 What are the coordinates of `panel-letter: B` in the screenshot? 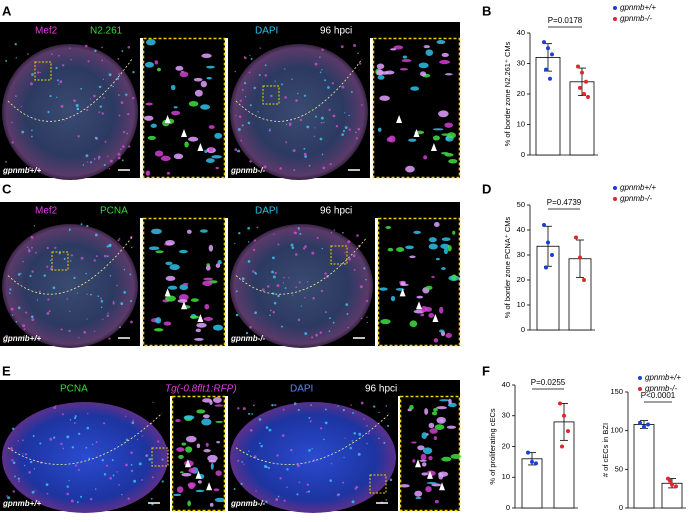 It's located at (486, 10).